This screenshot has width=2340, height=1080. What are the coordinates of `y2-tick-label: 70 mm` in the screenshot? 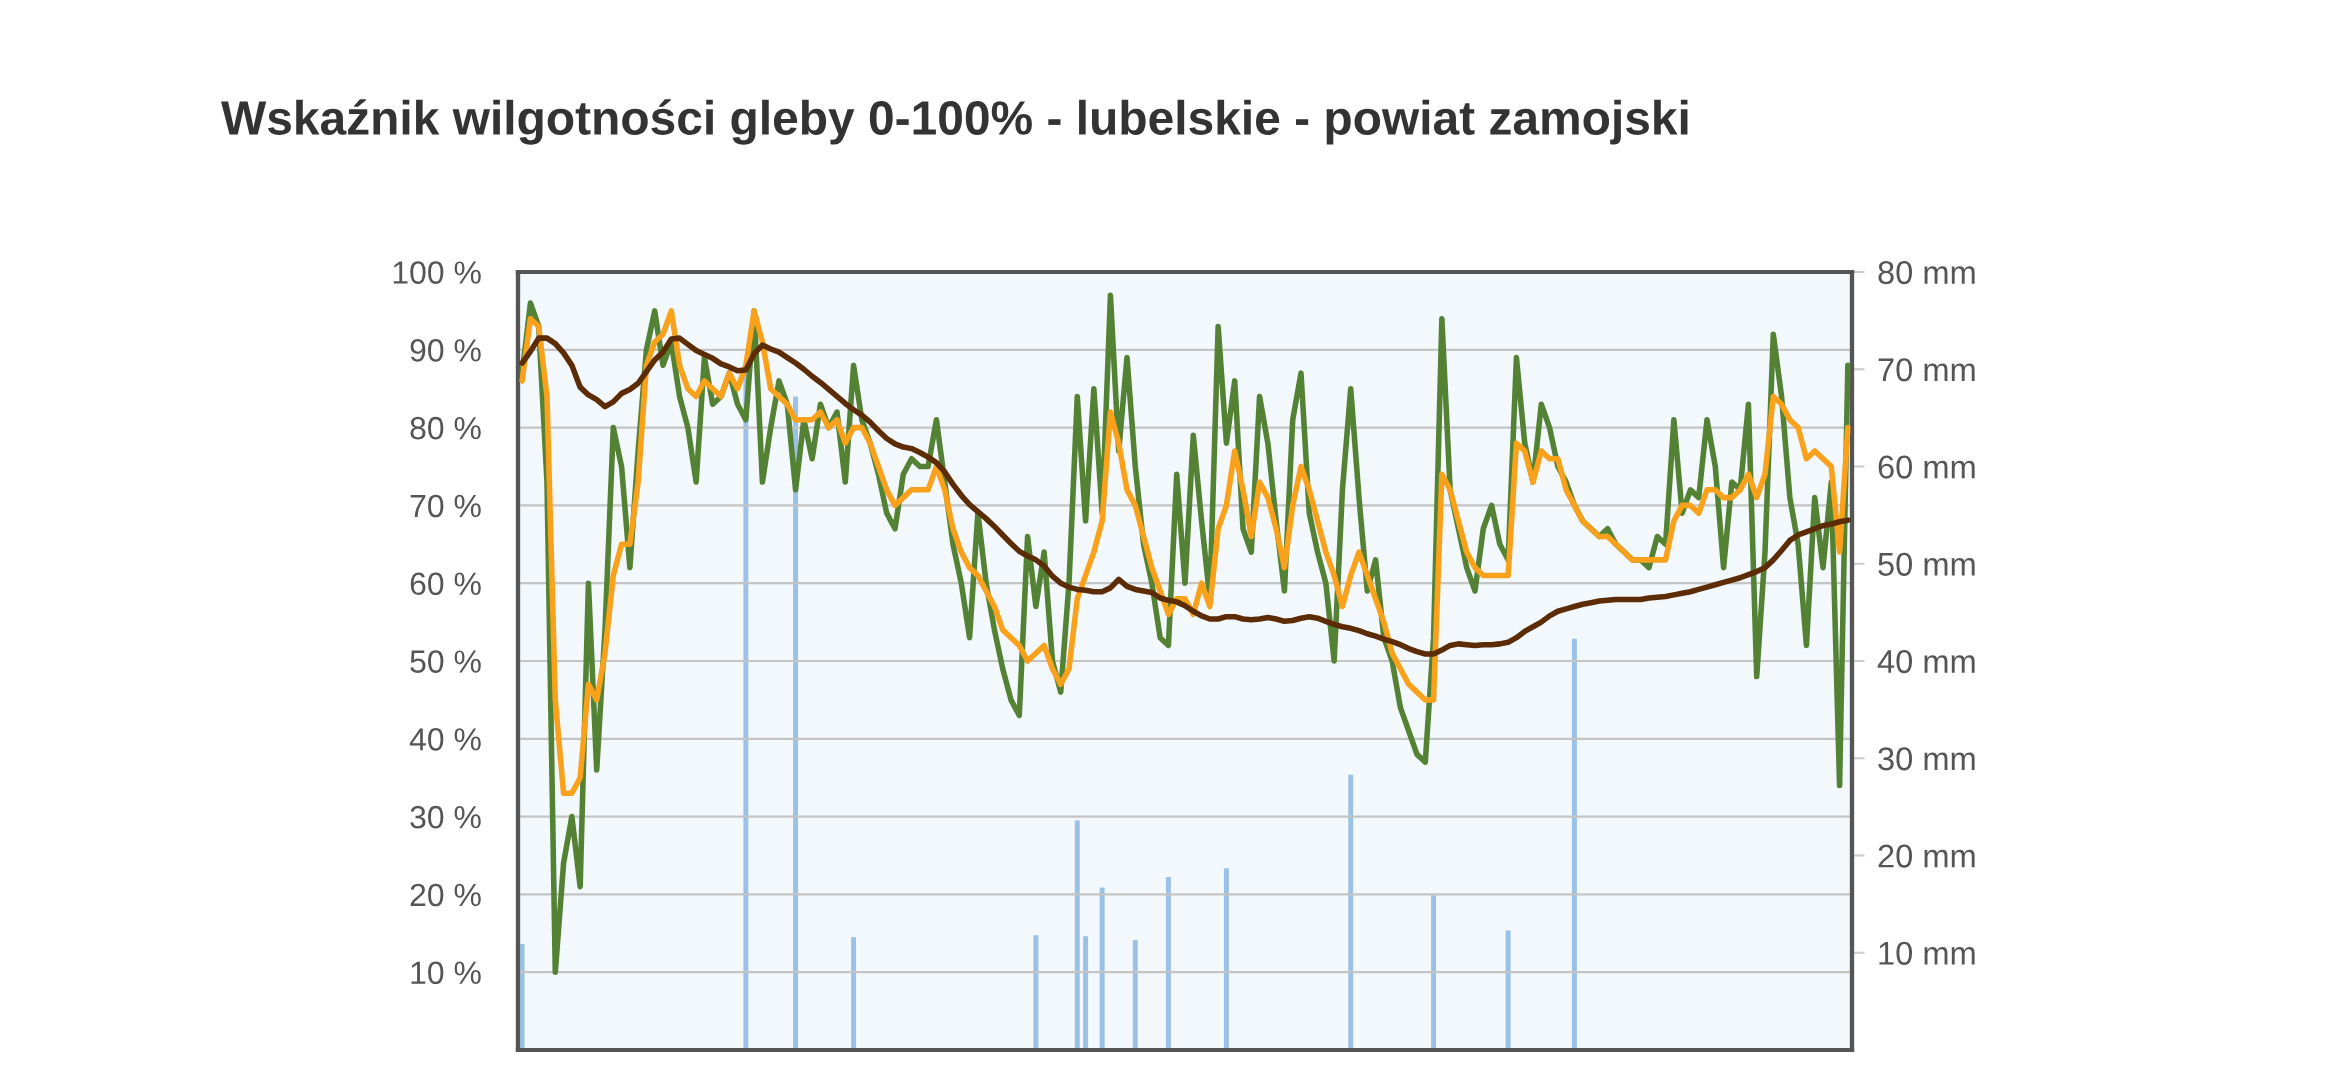 It's located at (1926, 370).